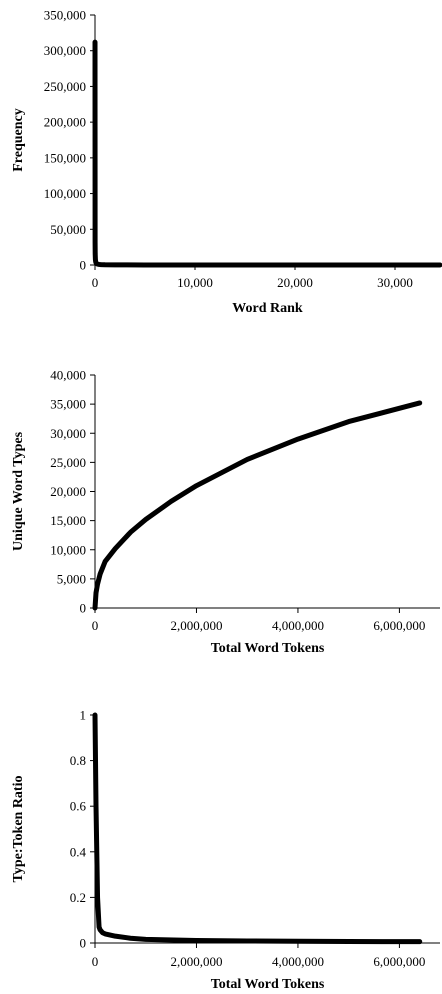 This screenshot has height=994, width=442. What do you see at coordinates (68, 229) in the screenshot?
I see `y-tick-label: 50,000` at bounding box center [68, 229].